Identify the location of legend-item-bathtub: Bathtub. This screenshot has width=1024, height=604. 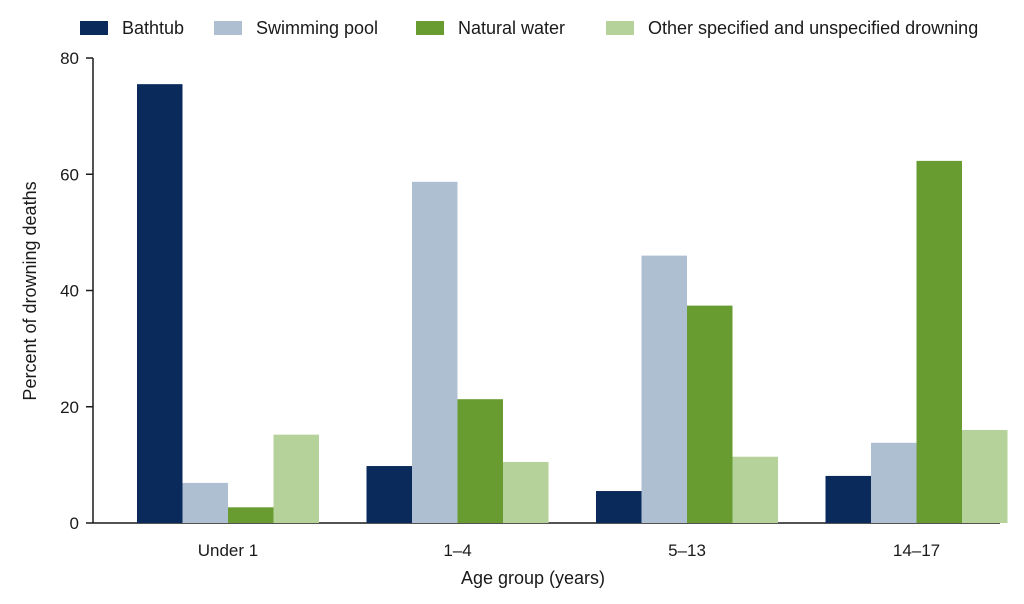
(132, 28).